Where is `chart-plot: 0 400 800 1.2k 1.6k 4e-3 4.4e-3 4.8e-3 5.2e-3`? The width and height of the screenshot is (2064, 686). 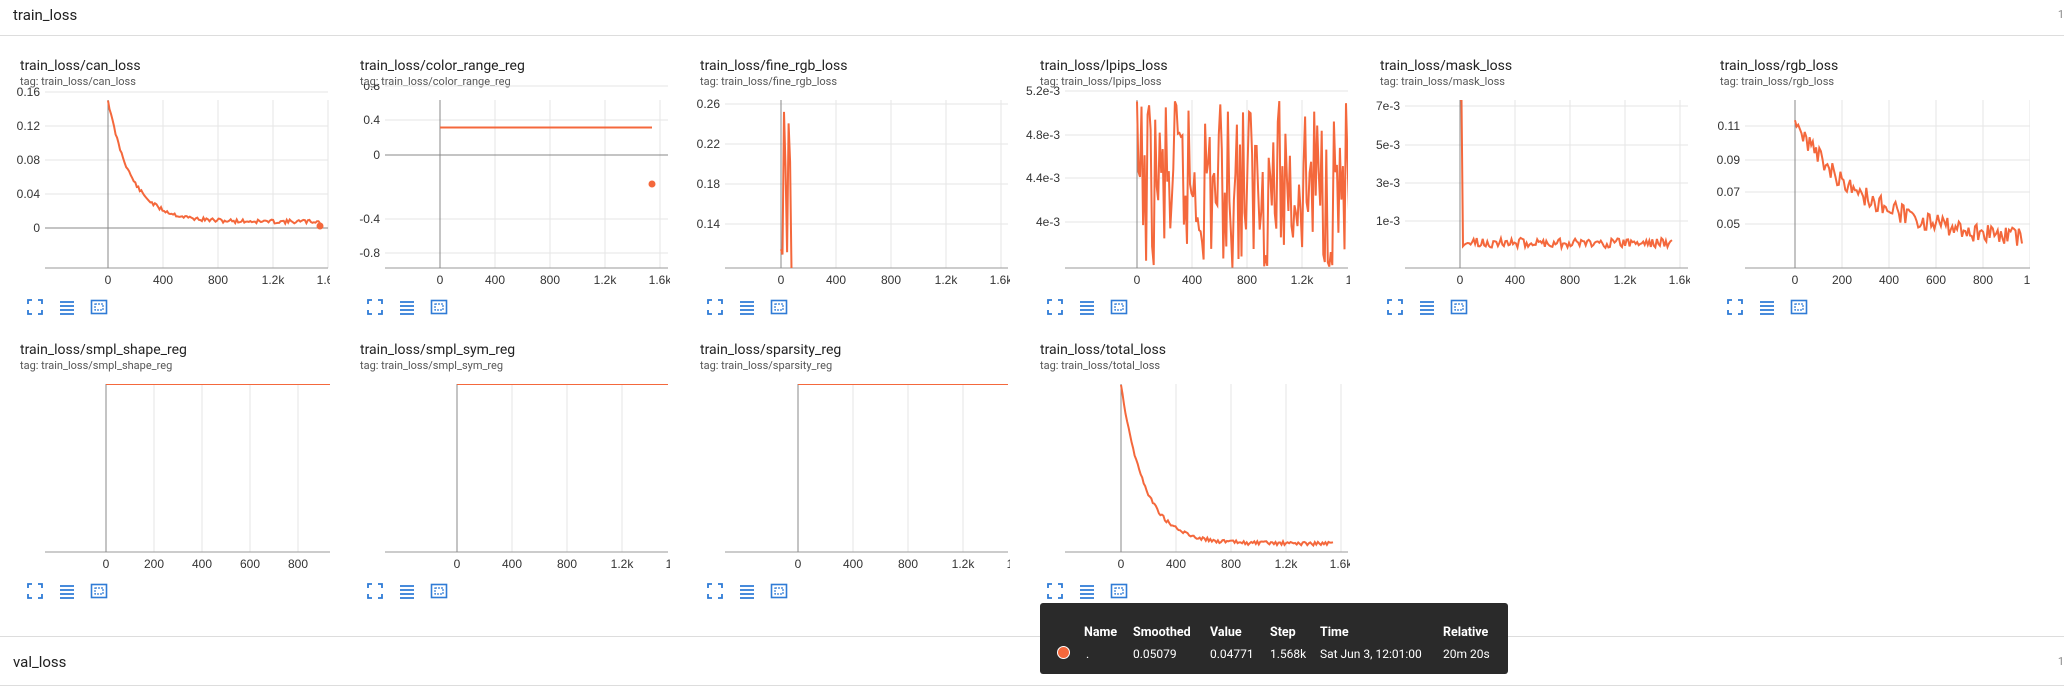
chart-plot: 0 400 800 1.2k 1.6k 4e-3 4.4e-3 4.8e-3 5.2e-3 is located at coordinates (1185, 189).